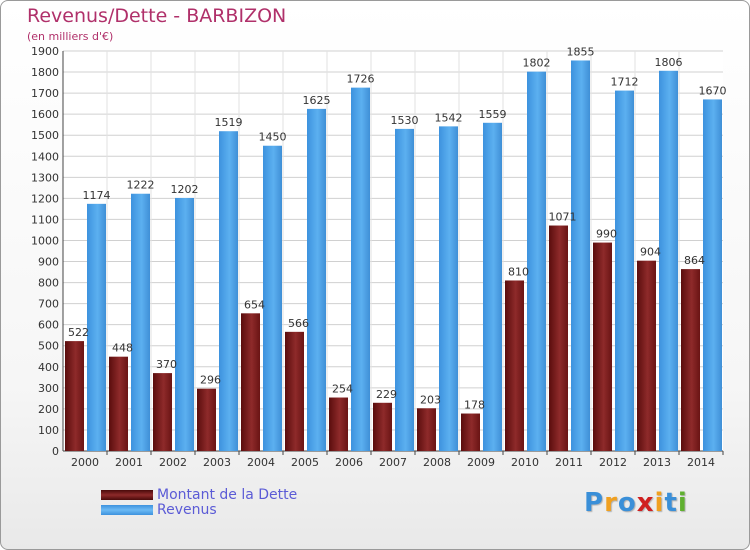  What do you see at coordinates (48, 430) in the screenshot?
I see `y-tick-label: 100` at bounding box center [48, 430].